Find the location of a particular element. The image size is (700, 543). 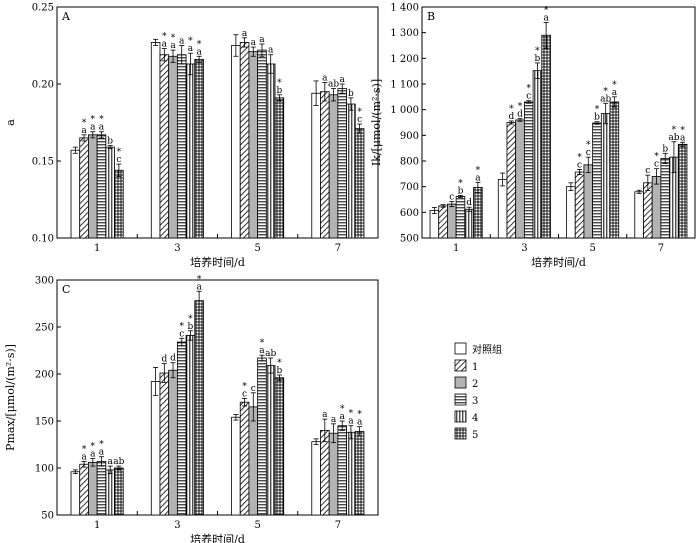

panel-letter: B is located at coordinates (431, 16).